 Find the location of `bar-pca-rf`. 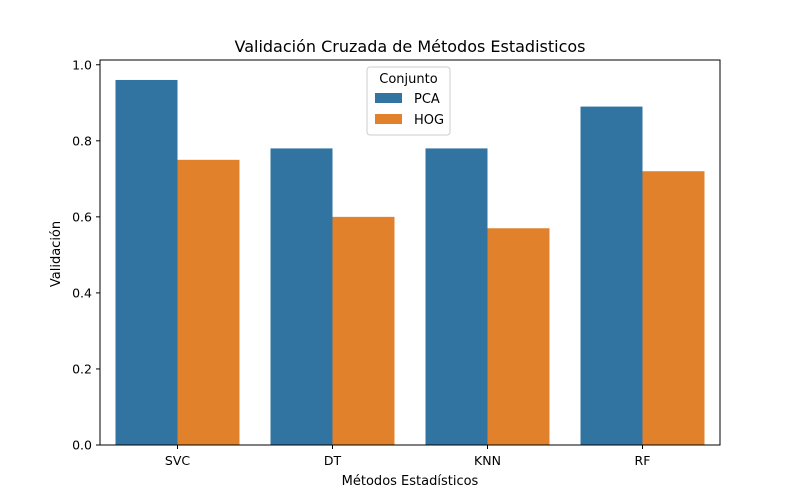

bar-pca-rf is located at coordinates (611, 275).